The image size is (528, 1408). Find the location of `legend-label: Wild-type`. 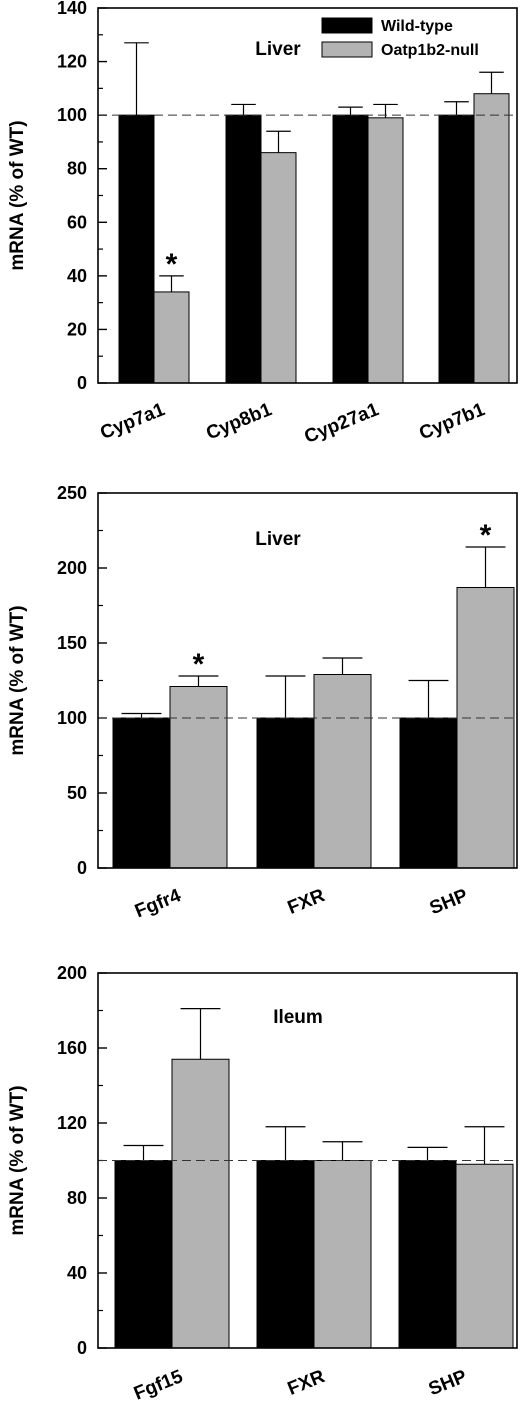

legend-label: Wild-type is located at coordinates (417, 26).